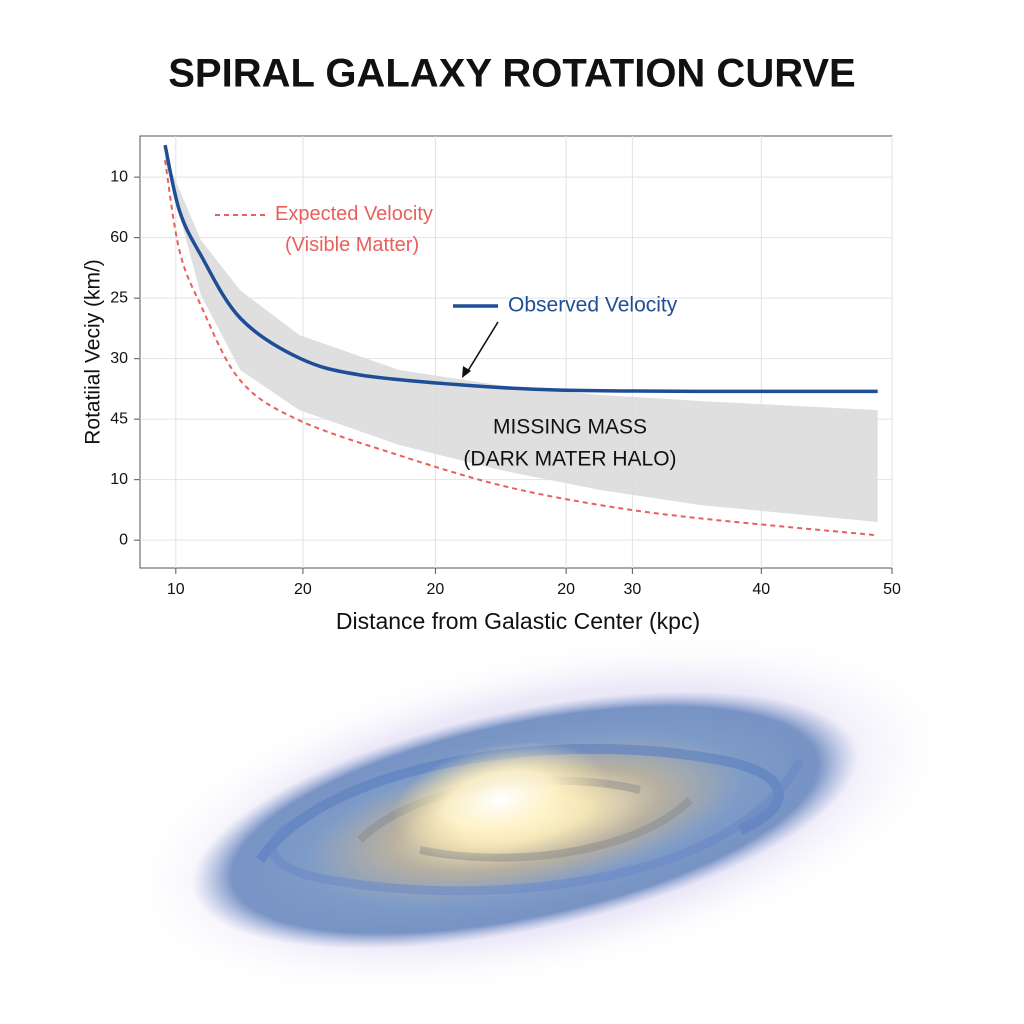 The image size is (1024, 1024). Describe the element at coordinates (632, 589) in the screenshot. I see `x-tick-label: 30` at that location.